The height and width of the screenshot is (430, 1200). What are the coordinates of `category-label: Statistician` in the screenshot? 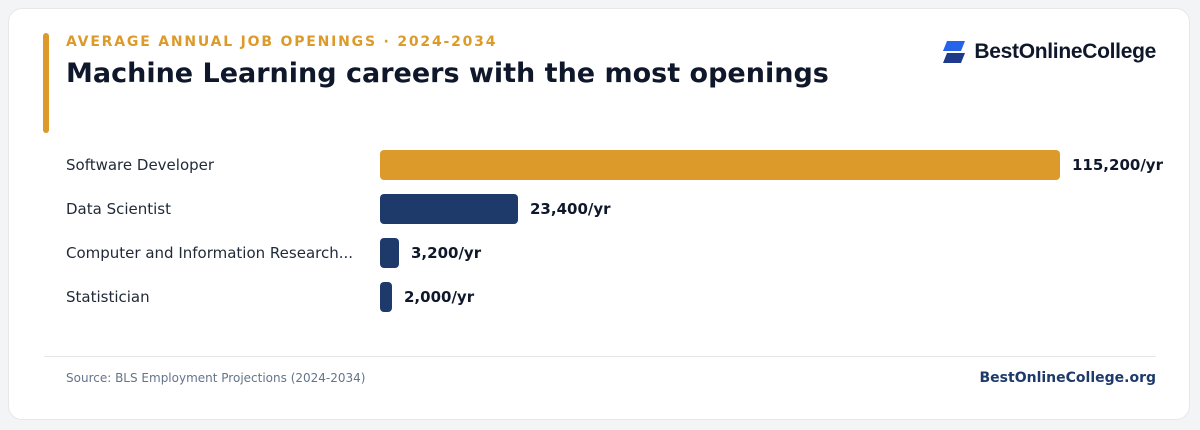 It's located at (108, 297).